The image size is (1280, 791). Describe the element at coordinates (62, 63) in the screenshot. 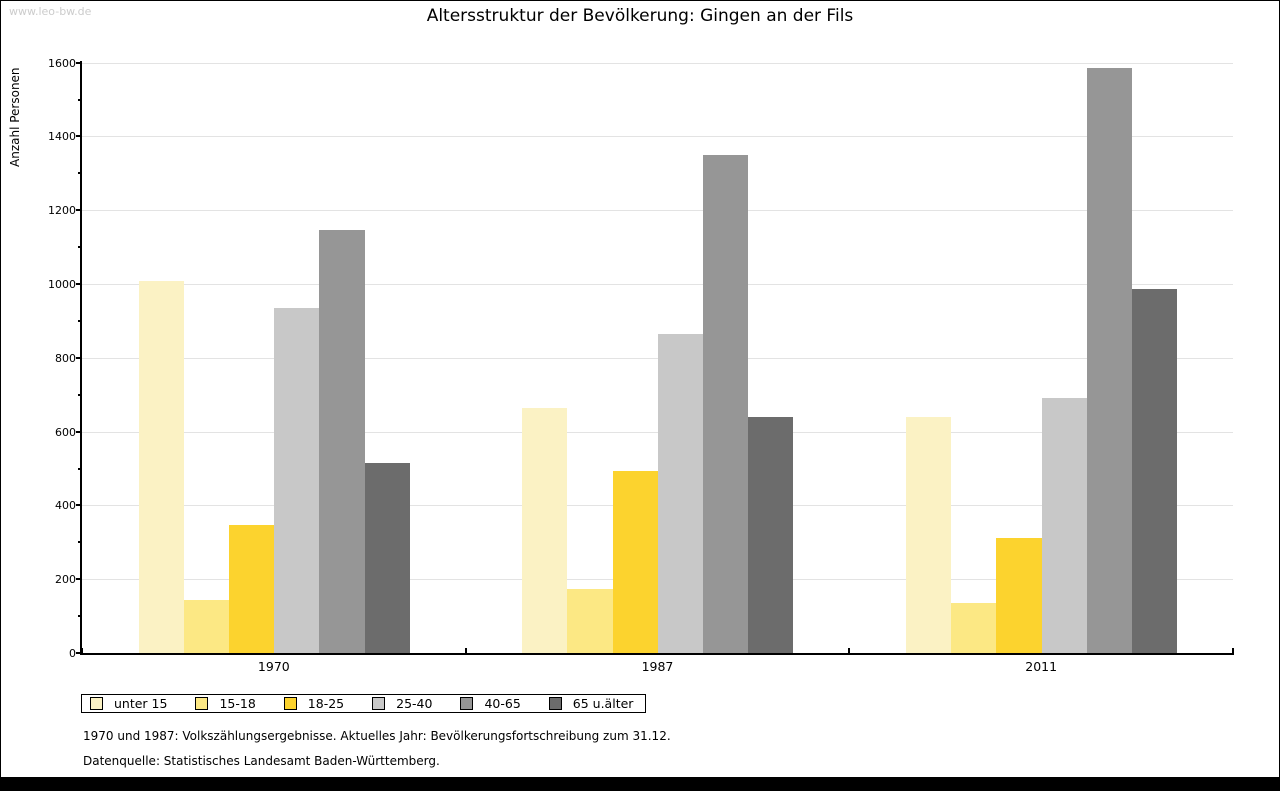

I see `y-tick-label: 1600` at that location.